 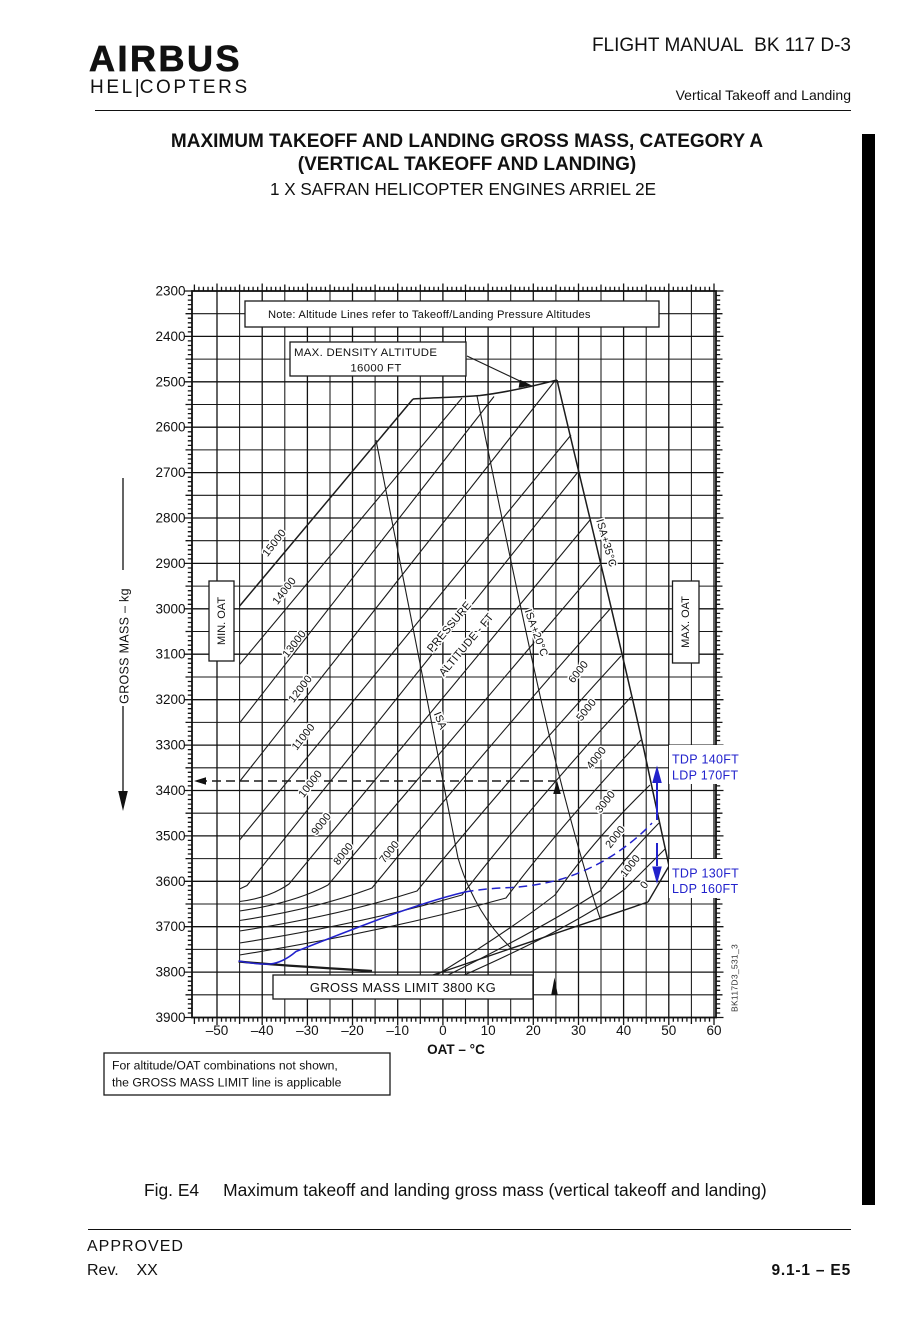 I want to click on svg-text: 20, so click(x=533, y=1030).